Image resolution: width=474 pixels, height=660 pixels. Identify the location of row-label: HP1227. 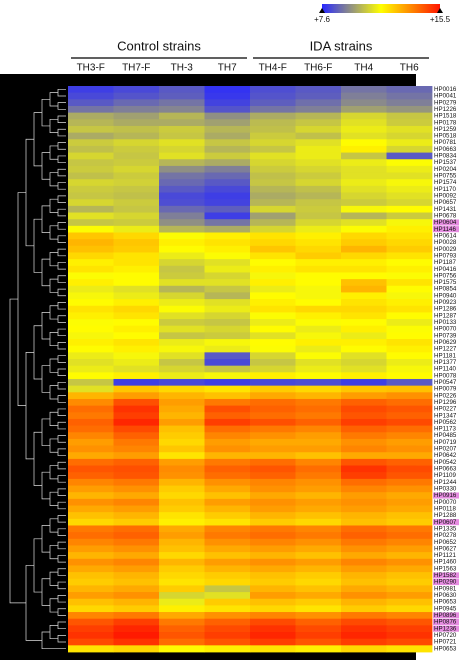
(445, 349).